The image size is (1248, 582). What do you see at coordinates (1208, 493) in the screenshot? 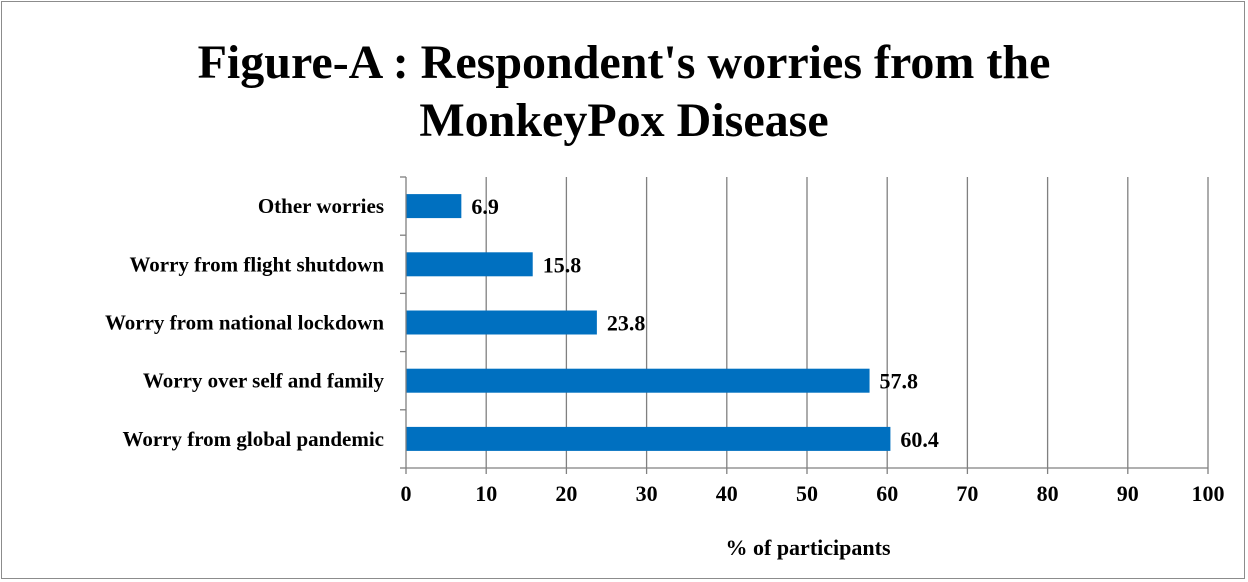
I see `x-tick-label-100: 100` at bounding box center [1208, 493].